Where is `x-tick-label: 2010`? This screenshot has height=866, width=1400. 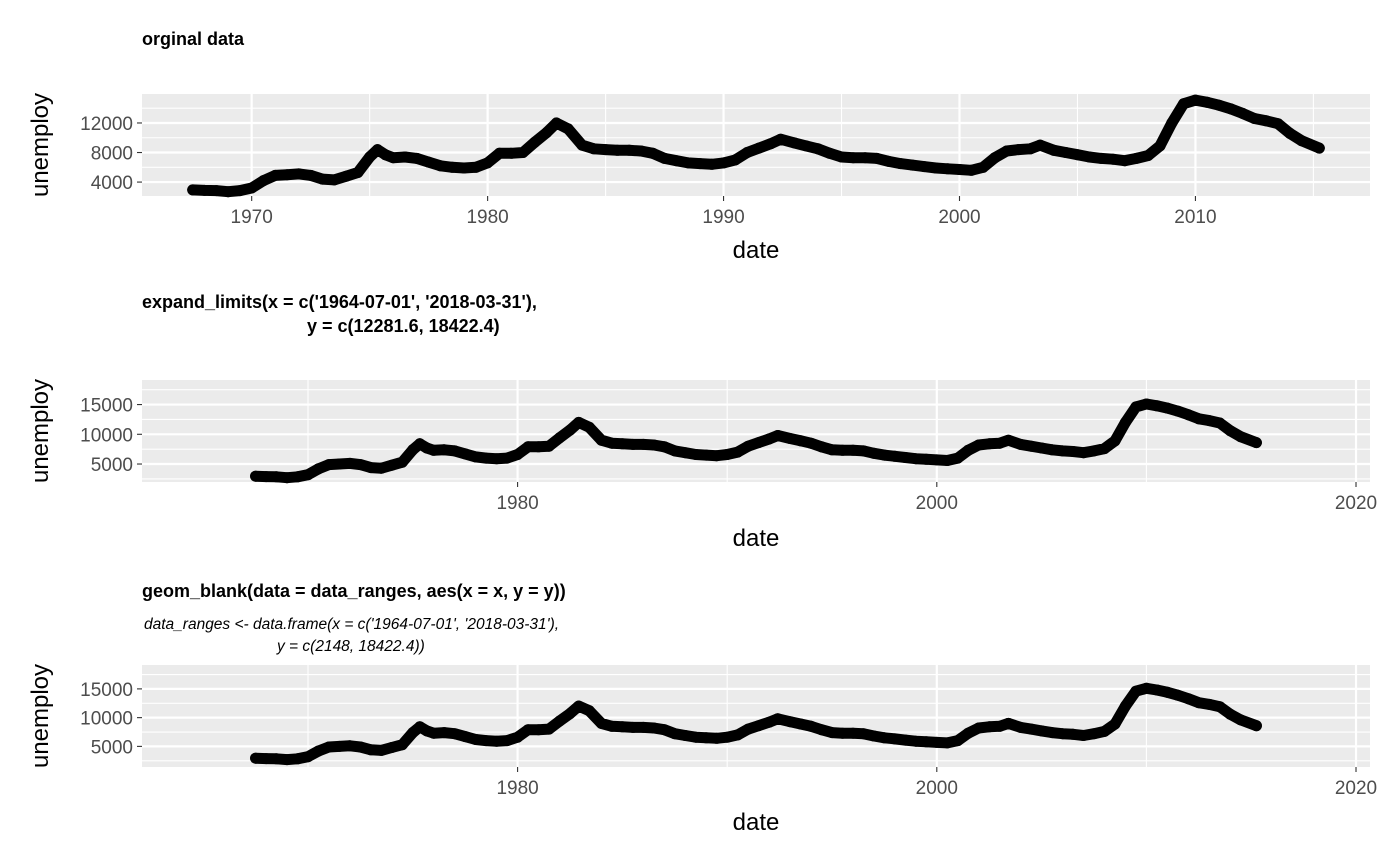 x-tick-label: 2010 is located at coordinates (1195, 217).